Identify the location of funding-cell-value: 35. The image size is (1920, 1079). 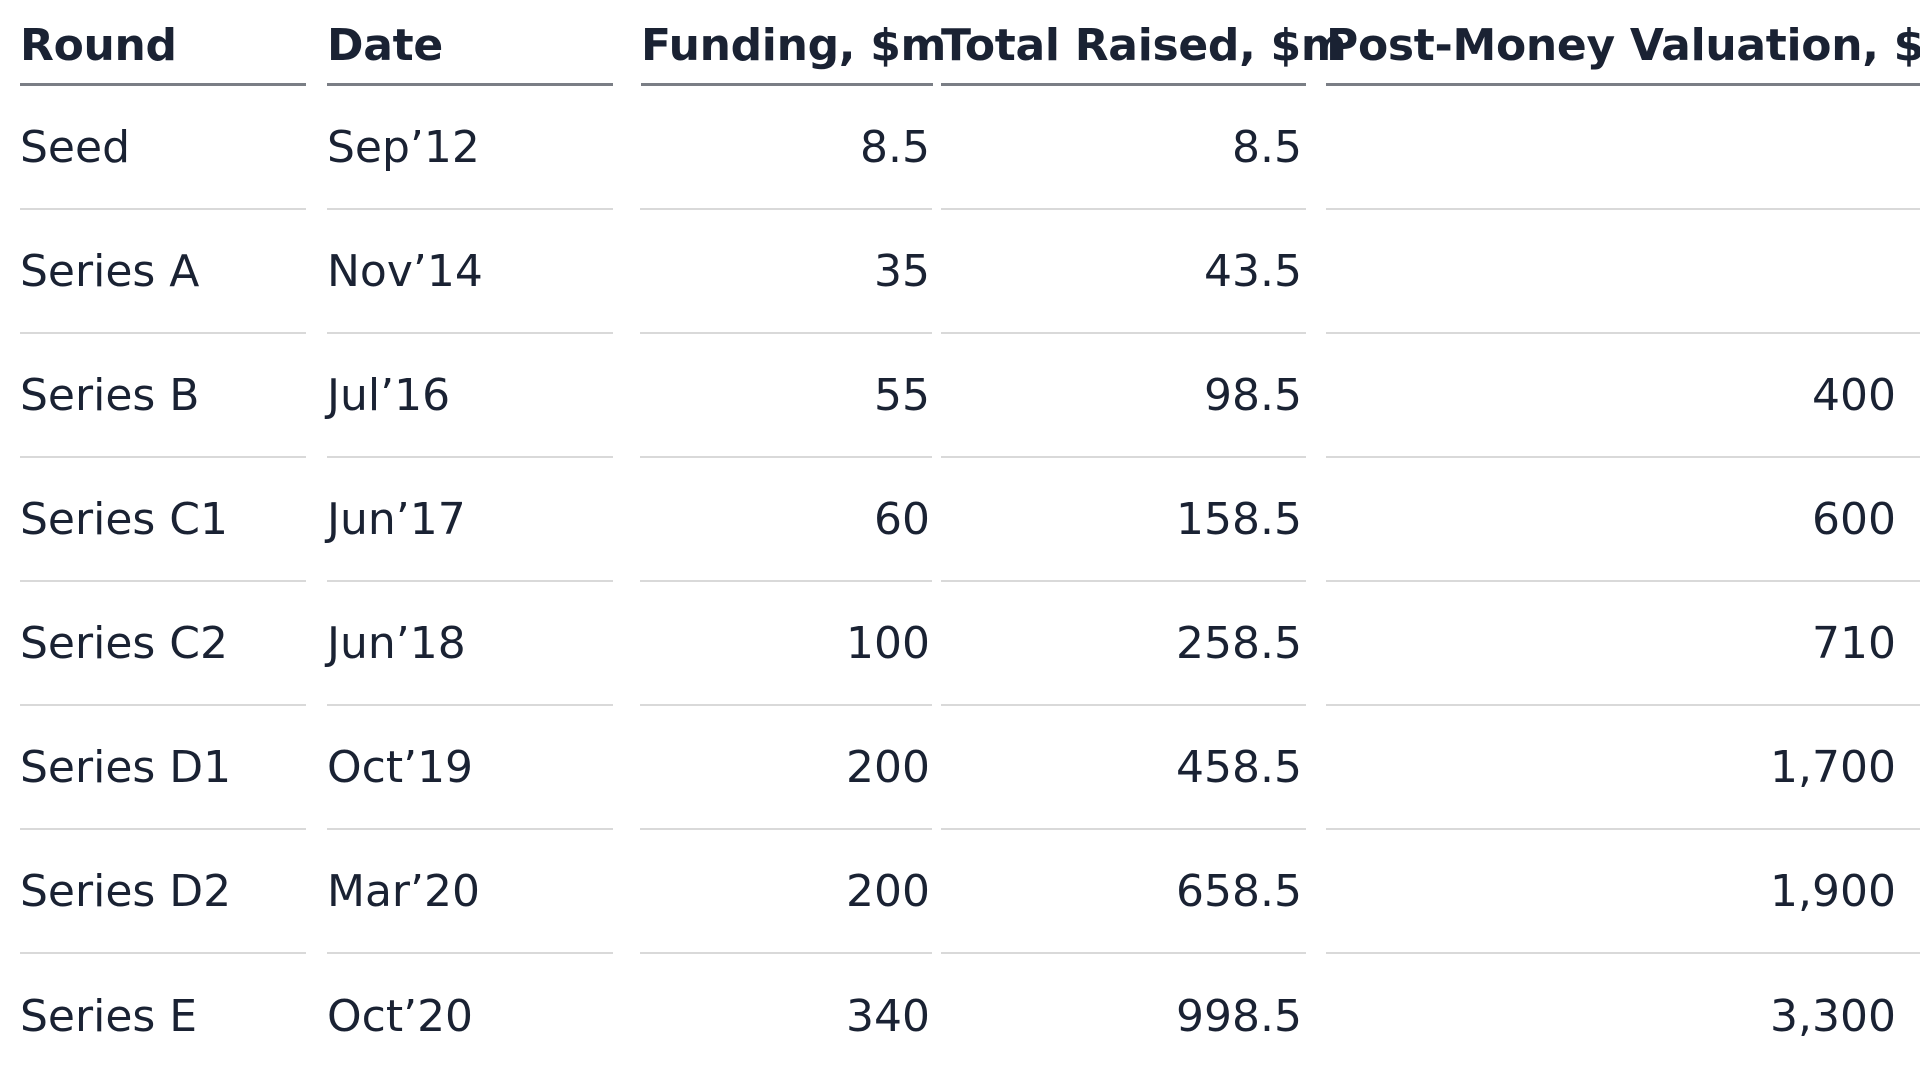
(902, 271).